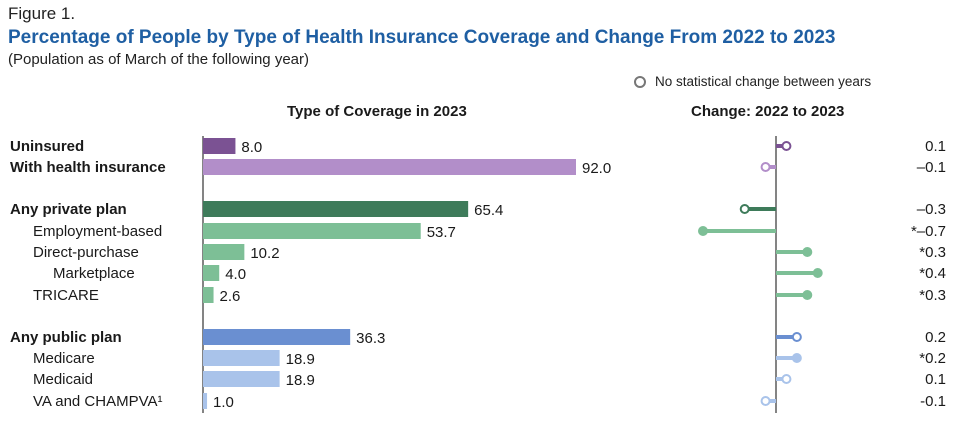  I want to click on change-value-label: 0.2, so click(935, 337).